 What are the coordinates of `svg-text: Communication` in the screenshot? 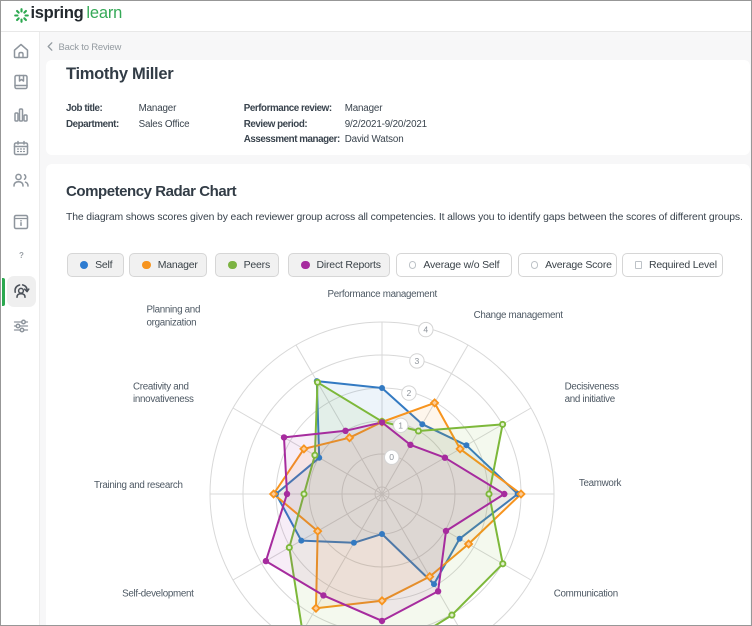 It's located at (586, 594).